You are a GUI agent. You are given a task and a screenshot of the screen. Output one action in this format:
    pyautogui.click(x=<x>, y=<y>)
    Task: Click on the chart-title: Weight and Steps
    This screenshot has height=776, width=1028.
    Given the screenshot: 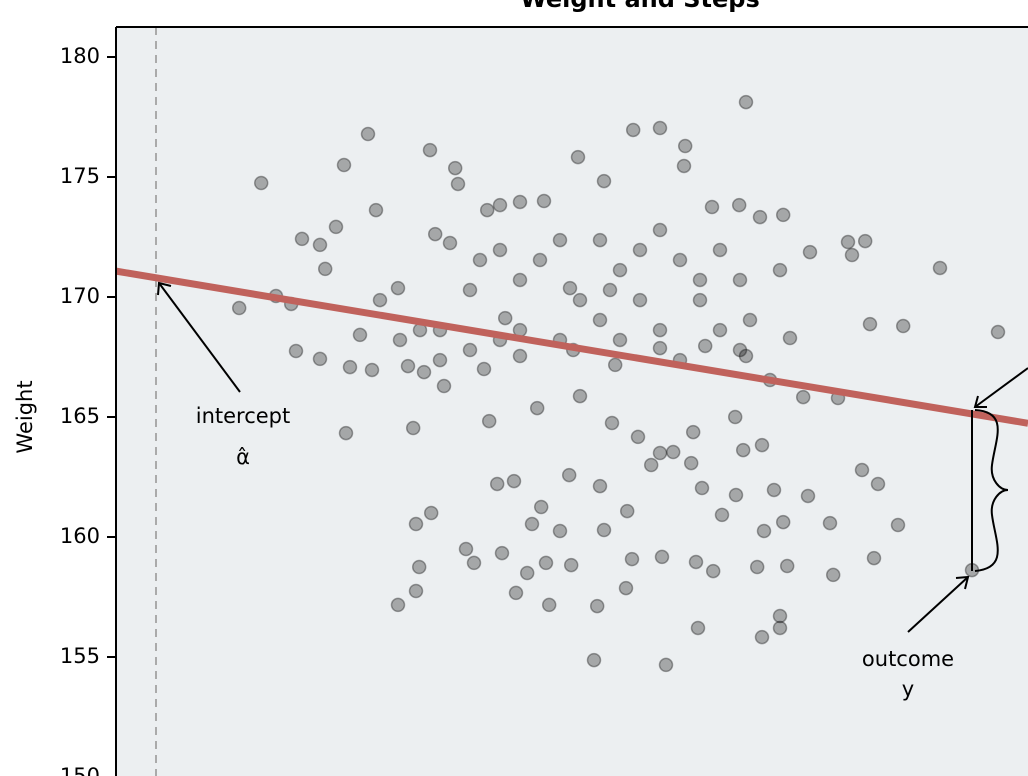 What is the action you would take?
    pyautogui.click(x=640, y=6)
    